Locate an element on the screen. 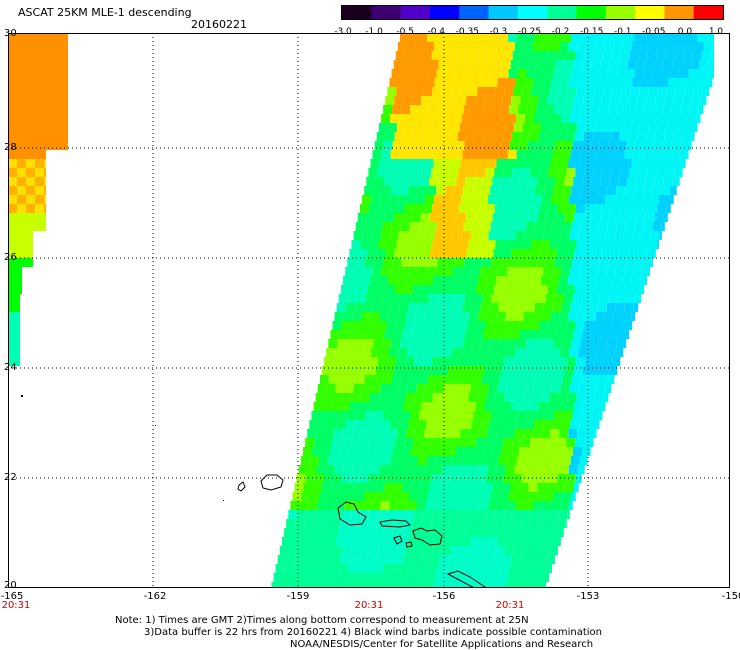 The height and width of the screenshot is (650, 740). colorbar-tick-label: -0.4 is located at coordinates (436, 32).